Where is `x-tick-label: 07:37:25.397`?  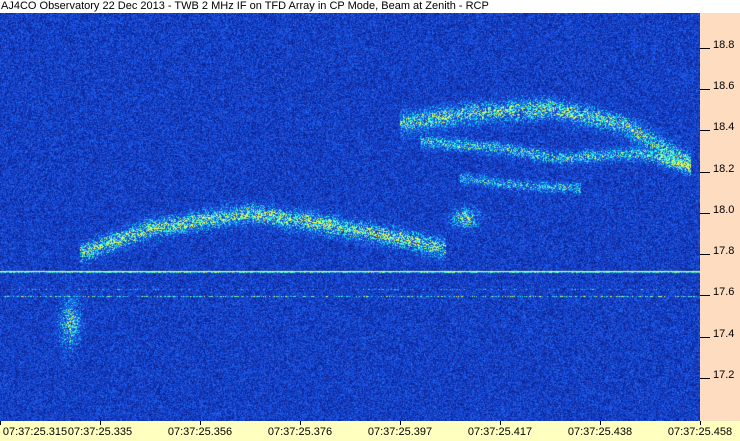
x-tick-label: 07:37:25.397 is located at coordinates (400, 432).